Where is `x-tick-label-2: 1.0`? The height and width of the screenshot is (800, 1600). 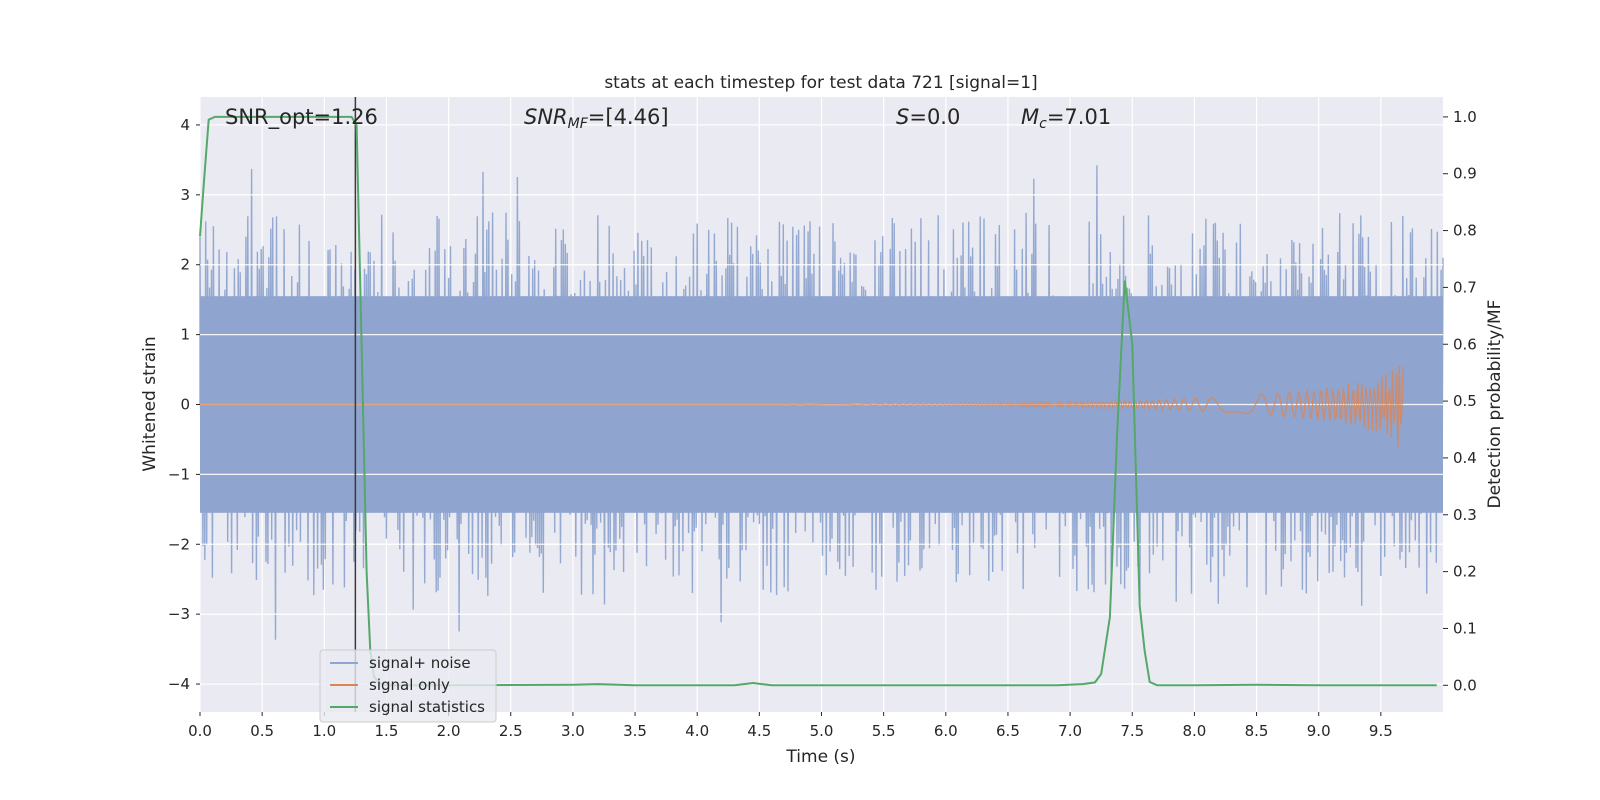
x-tick-label-2: 1.0 is located at coordinates (324, 731).